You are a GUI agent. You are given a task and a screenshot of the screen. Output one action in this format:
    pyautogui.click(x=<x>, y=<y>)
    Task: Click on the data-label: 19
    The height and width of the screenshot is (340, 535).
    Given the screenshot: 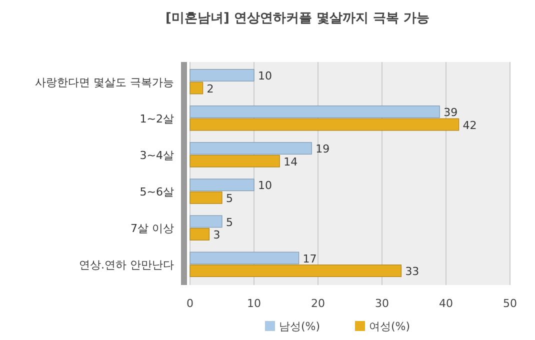 What is the action you would take?
    pyautogui.click(x=323, y=149)
    